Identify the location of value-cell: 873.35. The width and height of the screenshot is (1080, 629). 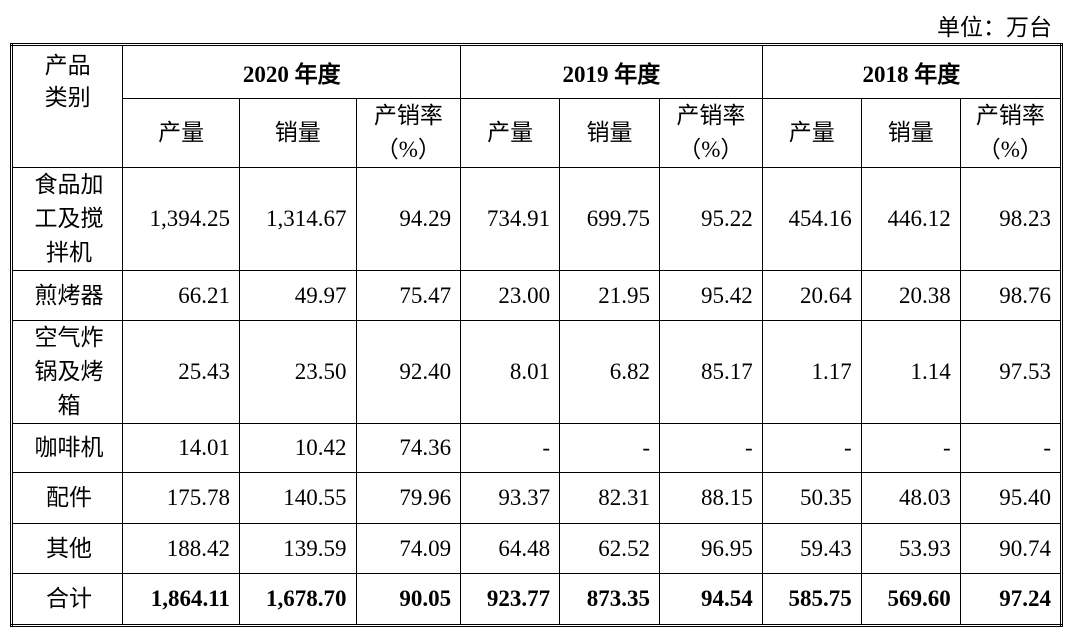
(610, 599).